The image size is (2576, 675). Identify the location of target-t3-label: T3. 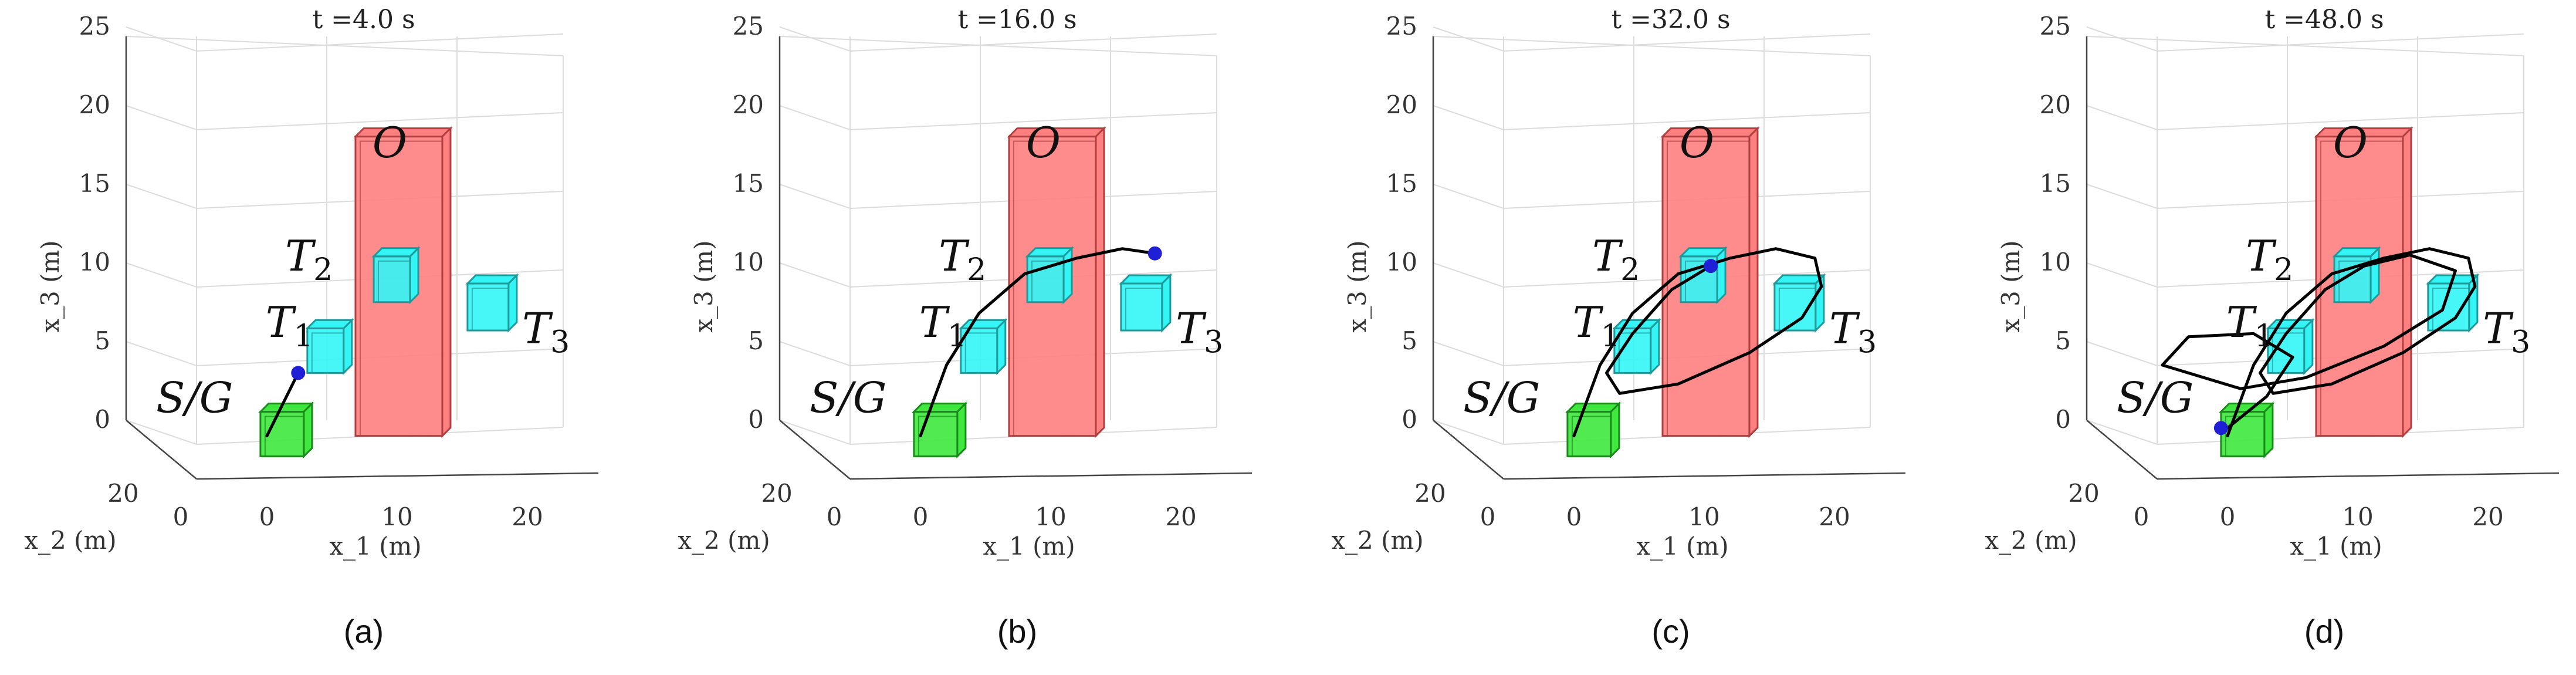
(2506, 332).